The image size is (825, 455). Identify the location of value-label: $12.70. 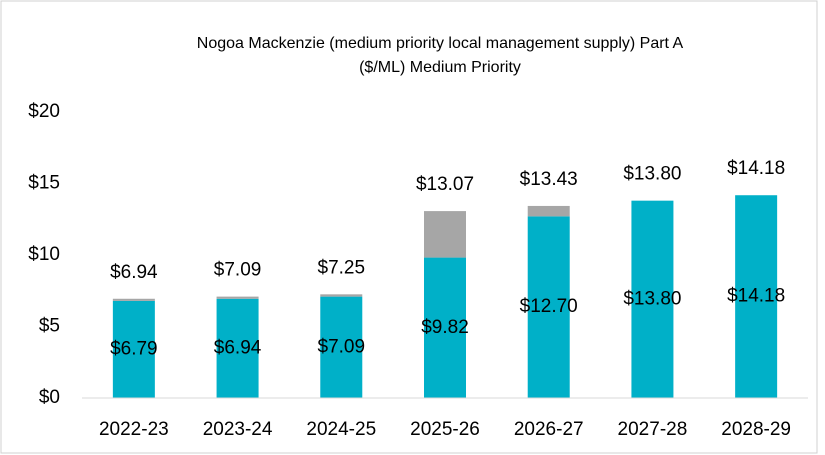
(549, 306).